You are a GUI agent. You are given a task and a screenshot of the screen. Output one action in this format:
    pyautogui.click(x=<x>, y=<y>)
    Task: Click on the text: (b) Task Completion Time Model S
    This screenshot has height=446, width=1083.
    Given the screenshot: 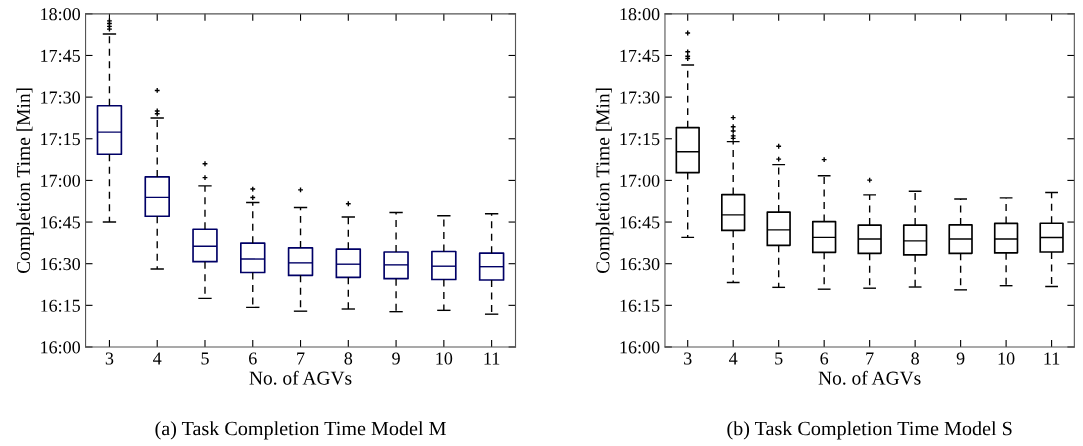 What is the action you would take?
    pyautogui.click(x=869, y=430)
    